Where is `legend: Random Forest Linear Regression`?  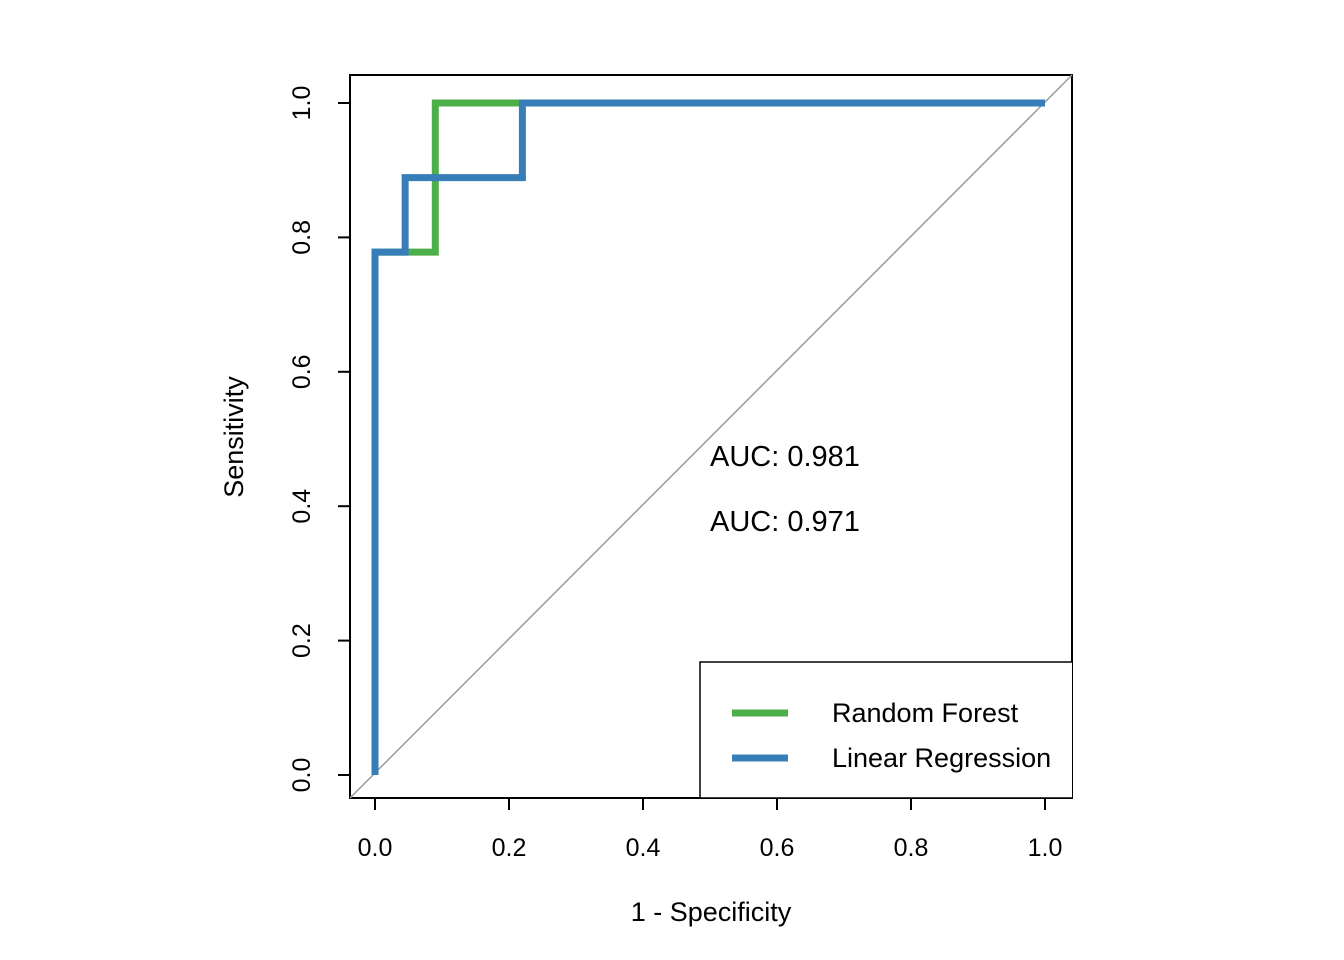 legend: Random Forest Linear Regression is located at coordinates (885, 729).